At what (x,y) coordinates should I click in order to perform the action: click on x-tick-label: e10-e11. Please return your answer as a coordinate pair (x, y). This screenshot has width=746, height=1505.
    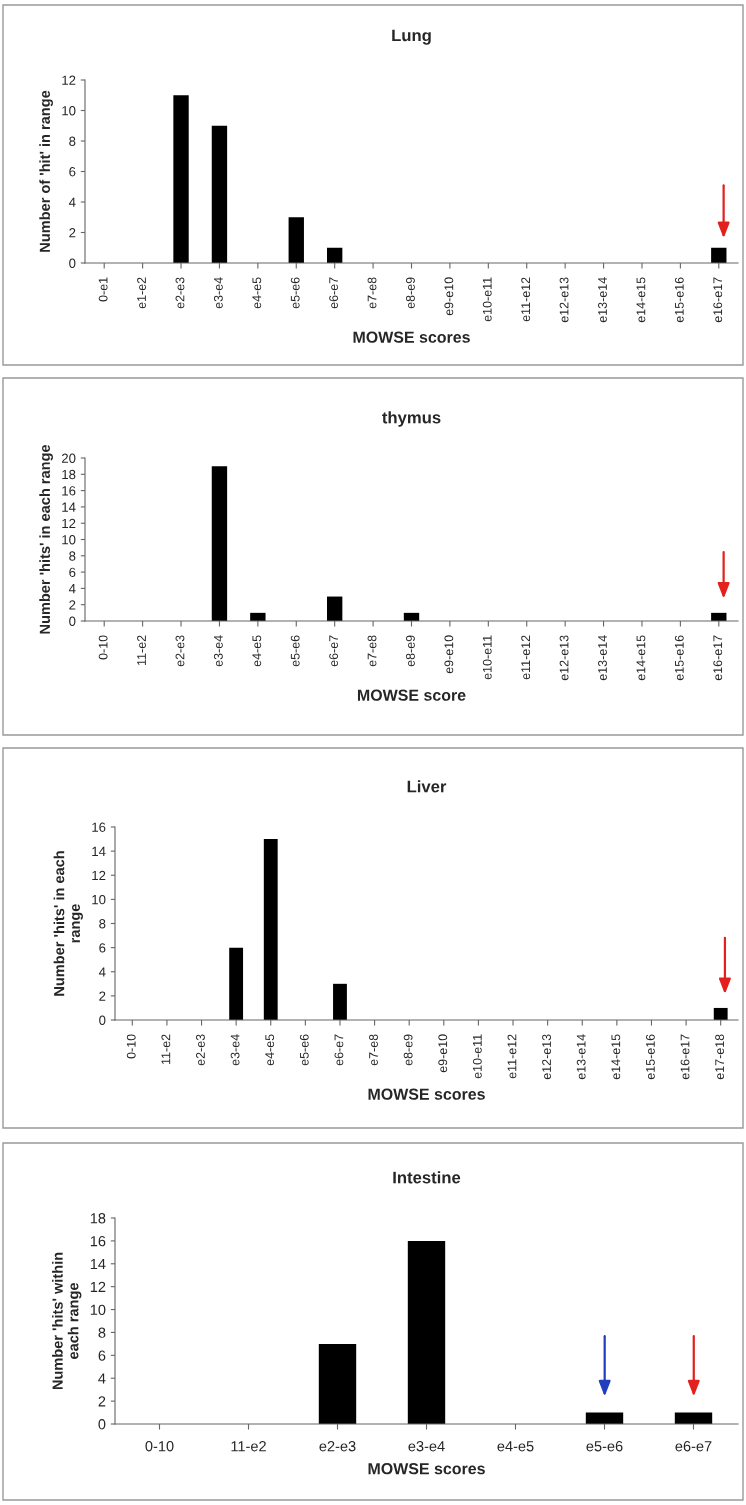
    Looking at the image, I should click on (487, 657).